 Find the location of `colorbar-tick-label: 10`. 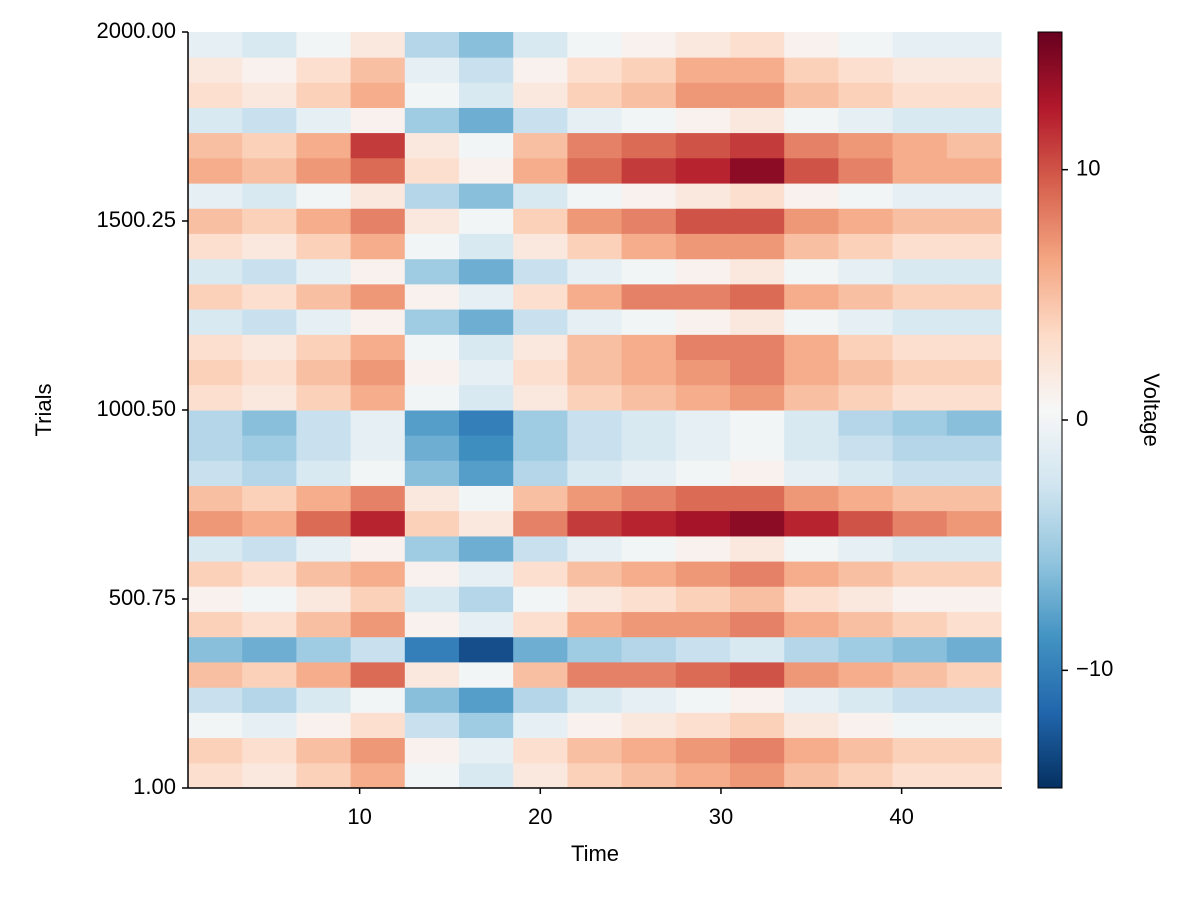

colorbar-tick-label: 10 is located at coordinates (1088, 167).